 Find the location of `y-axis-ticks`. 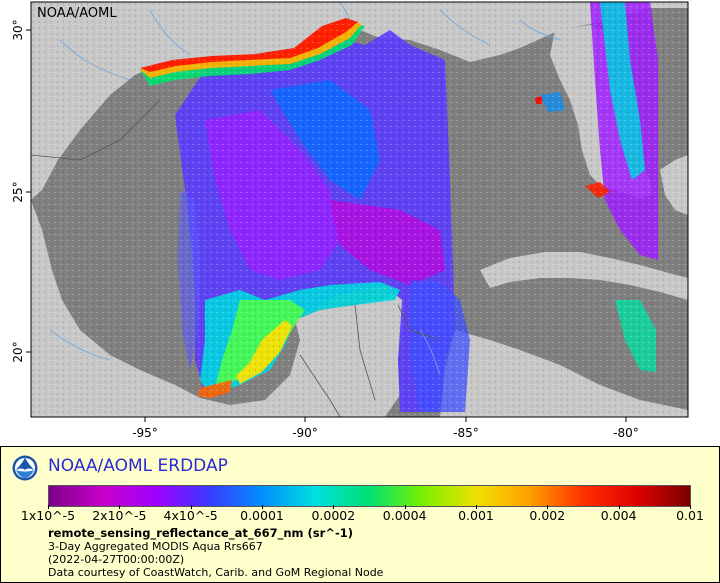

y-axis-ticks is located at coordinates (28, 191).